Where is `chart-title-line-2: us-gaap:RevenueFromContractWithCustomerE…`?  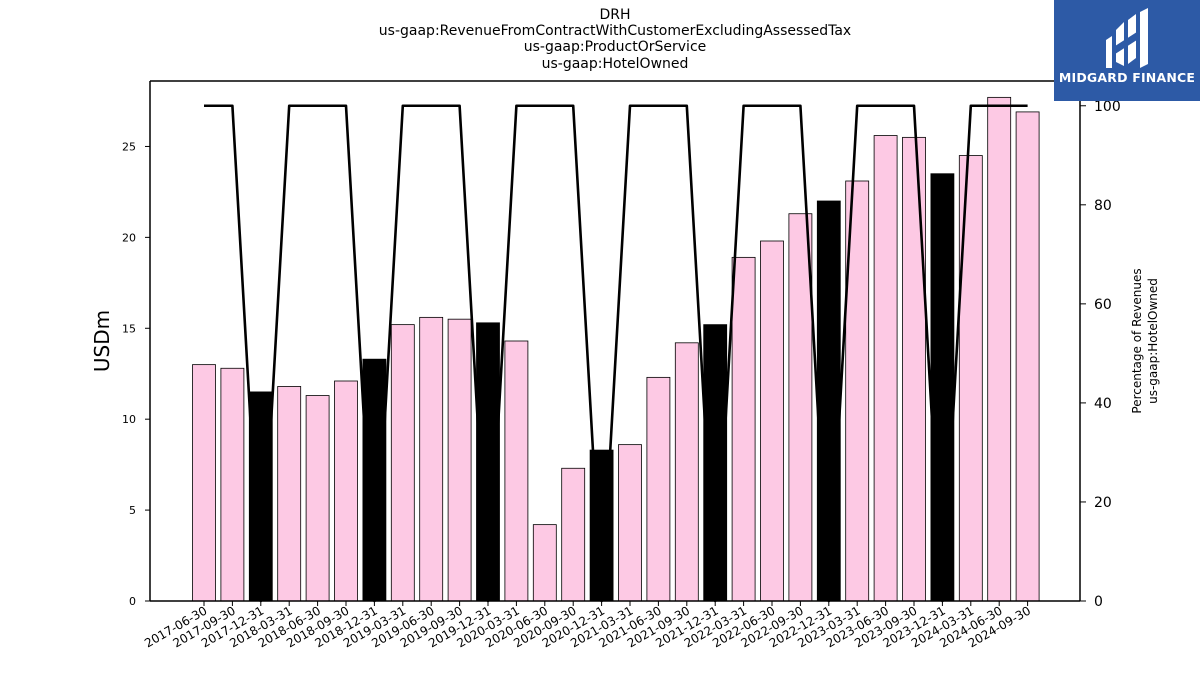 chart-title-line-2: us-gaap:RevenueFromContractWithCustomerE… is located at coordinates (615, 31).